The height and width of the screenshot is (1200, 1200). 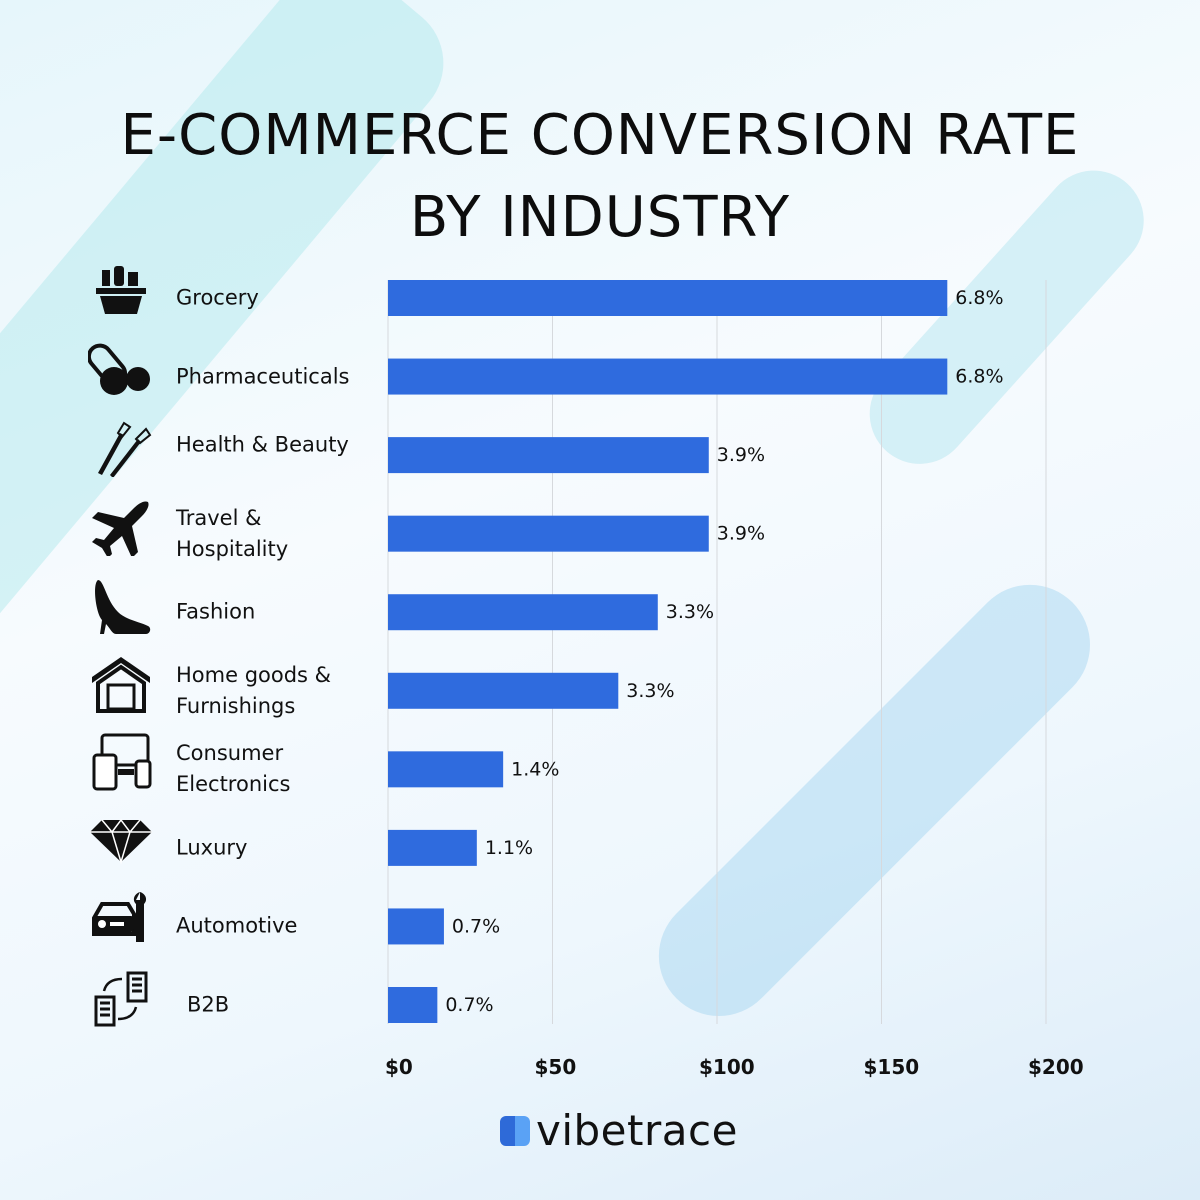 I want to click on x-tick-label: $0, so click(x=399, y=1067).